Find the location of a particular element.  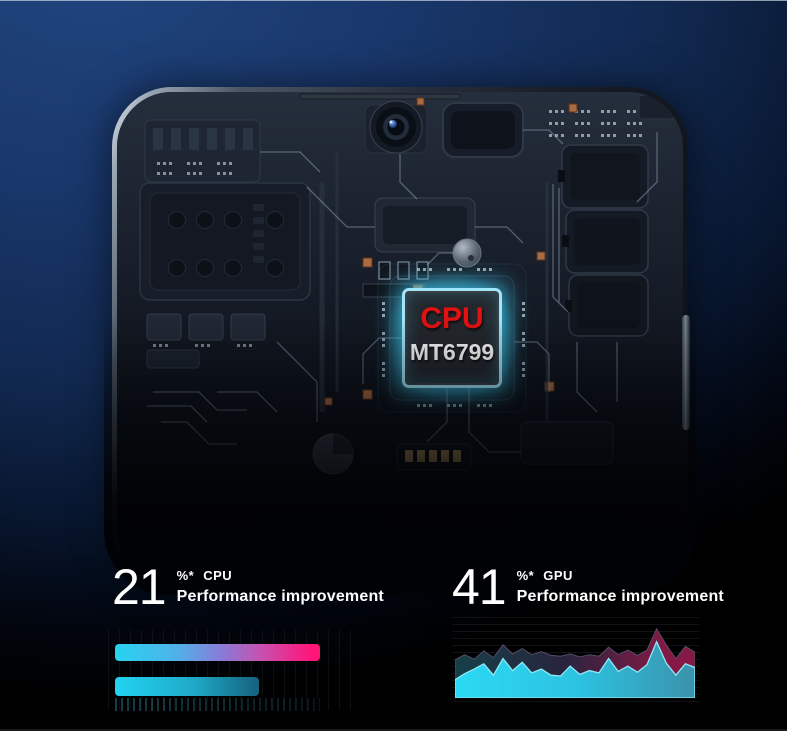

sim-tray is located at coordinates (225, 241).